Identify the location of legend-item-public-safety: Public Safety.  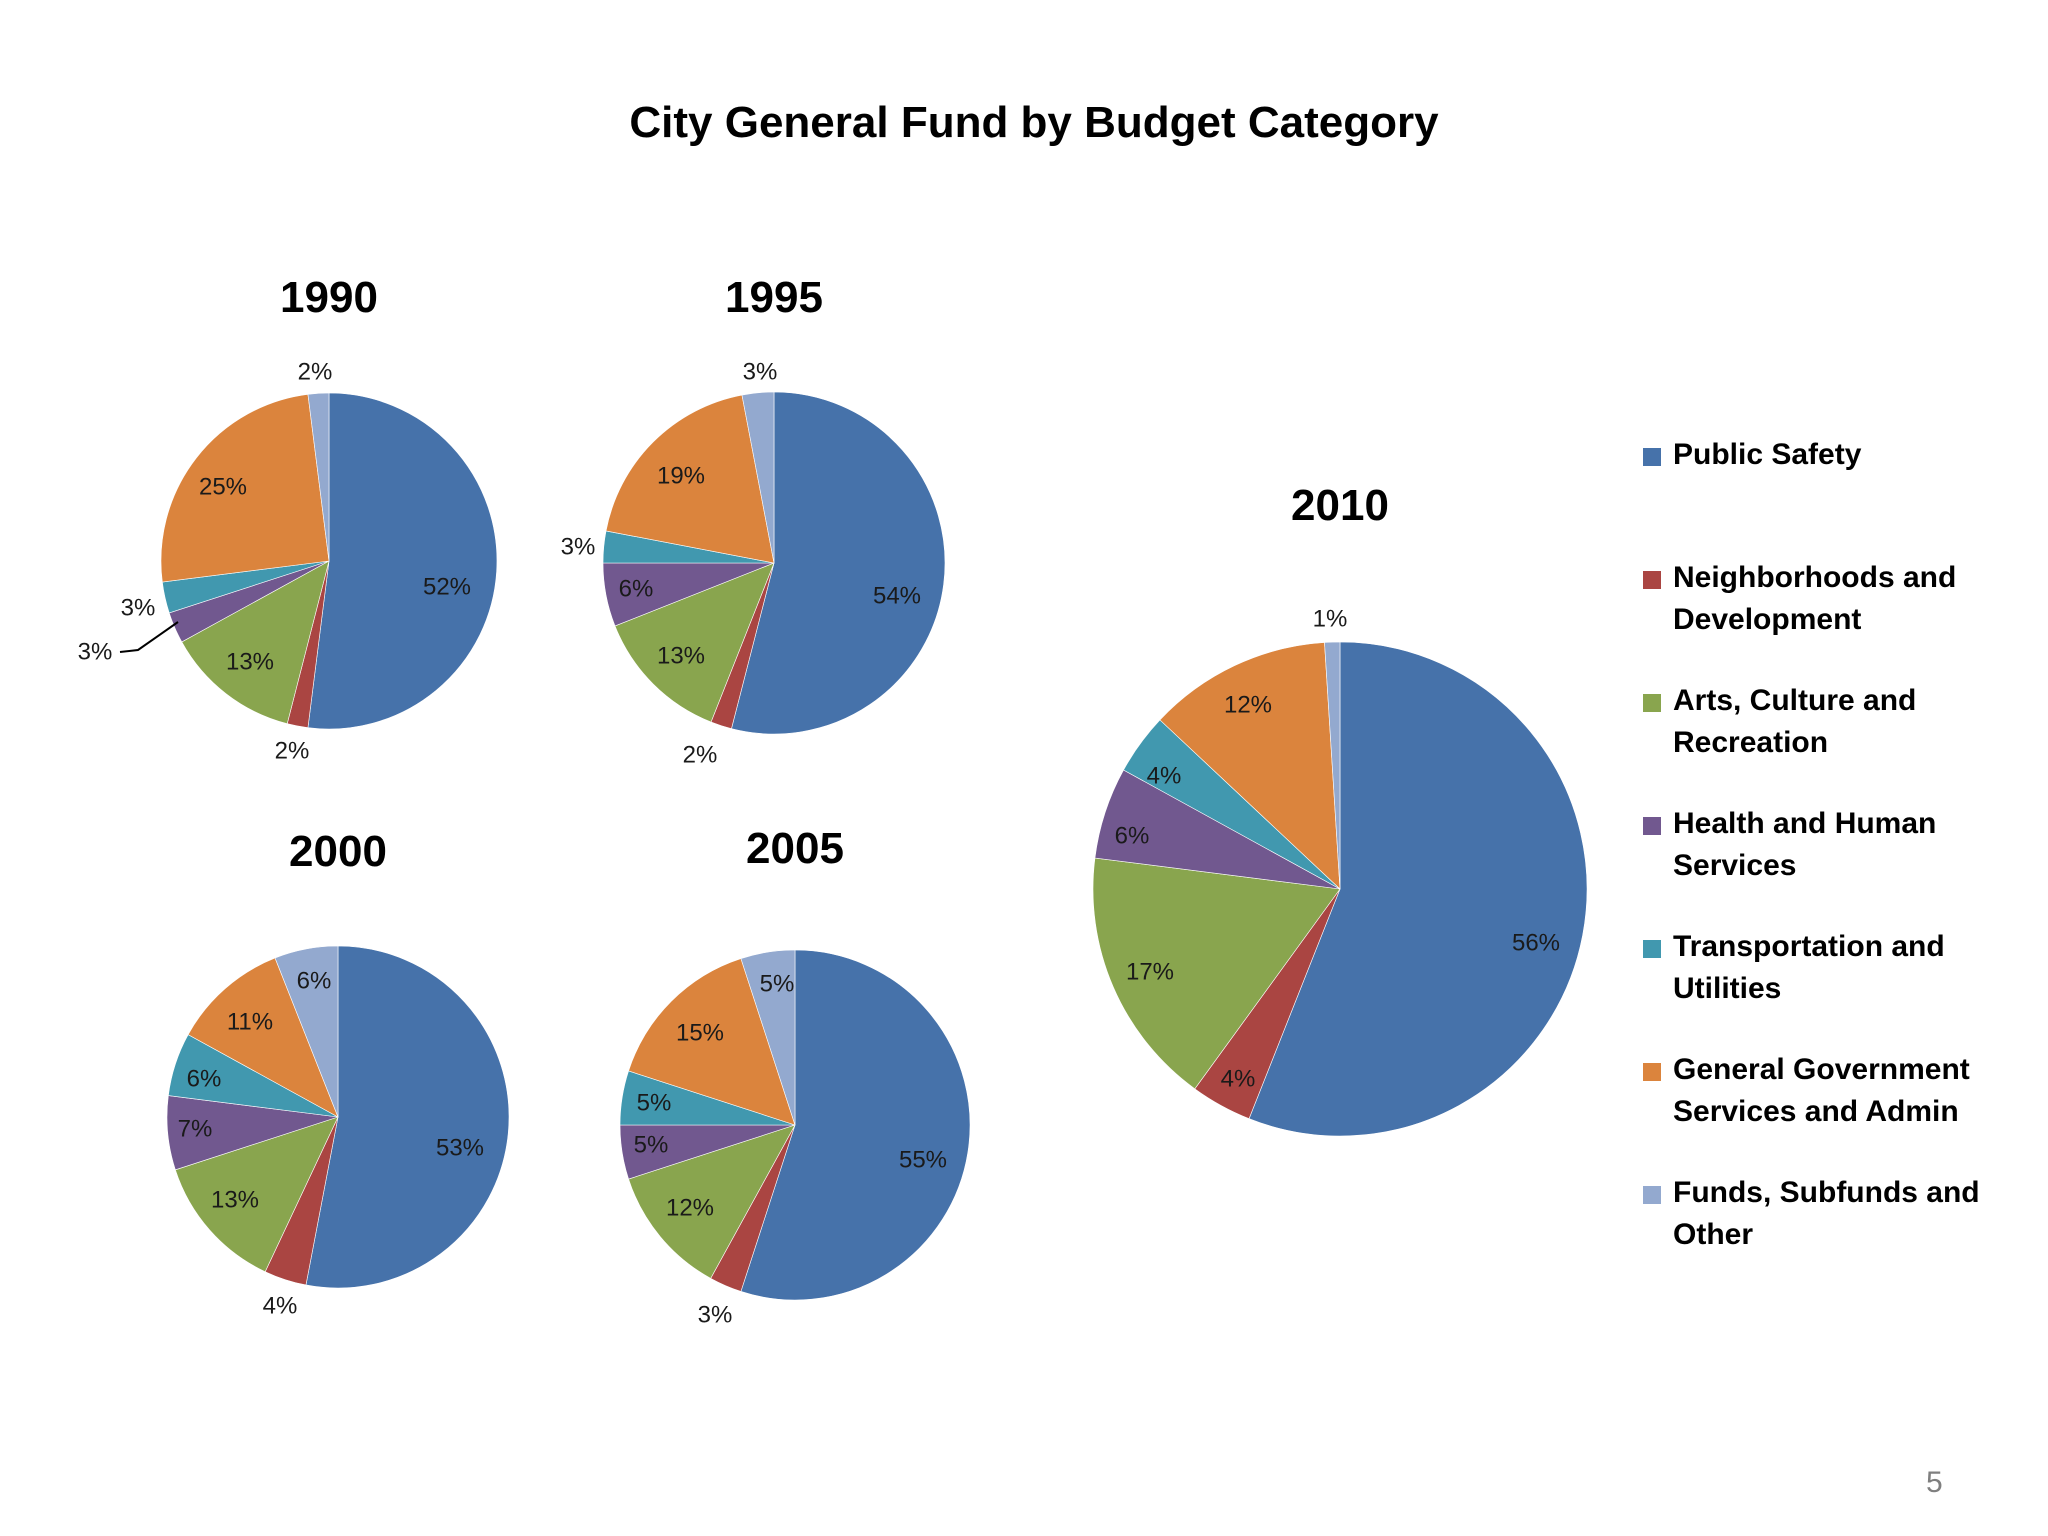
(1843, 455).